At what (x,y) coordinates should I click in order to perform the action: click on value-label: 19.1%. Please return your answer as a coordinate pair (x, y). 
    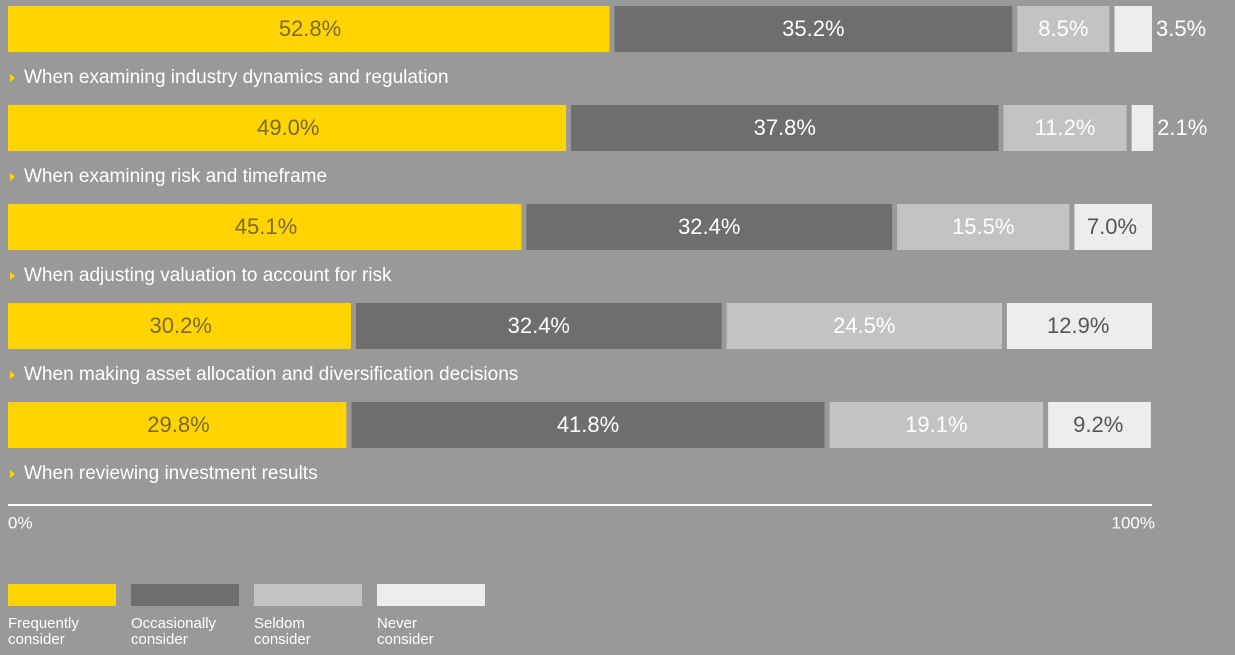
    Looking at the image, I should click on (936, 424).